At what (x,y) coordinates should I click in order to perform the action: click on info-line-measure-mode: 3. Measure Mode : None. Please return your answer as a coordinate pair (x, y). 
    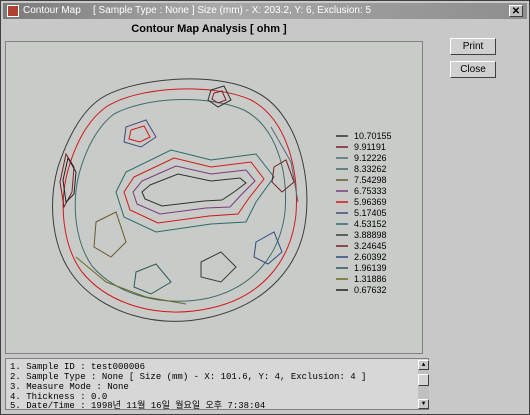
    Looking at the image, I should click on (69, 387).